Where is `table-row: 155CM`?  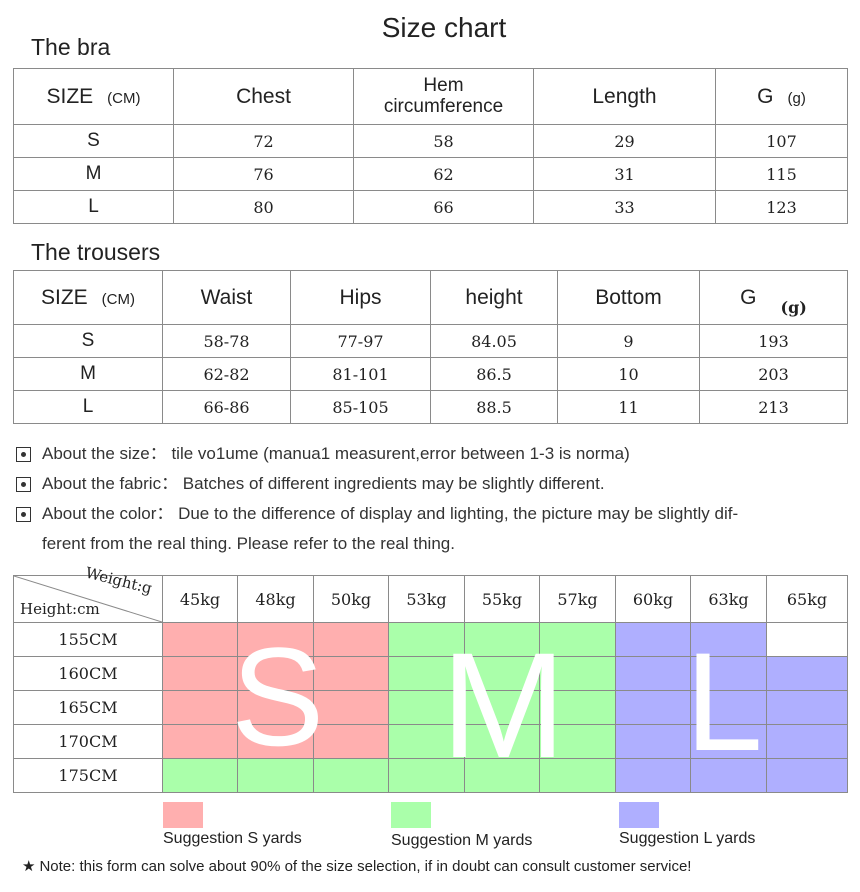 table-row: 155CM is located at coordinates (430, 639).